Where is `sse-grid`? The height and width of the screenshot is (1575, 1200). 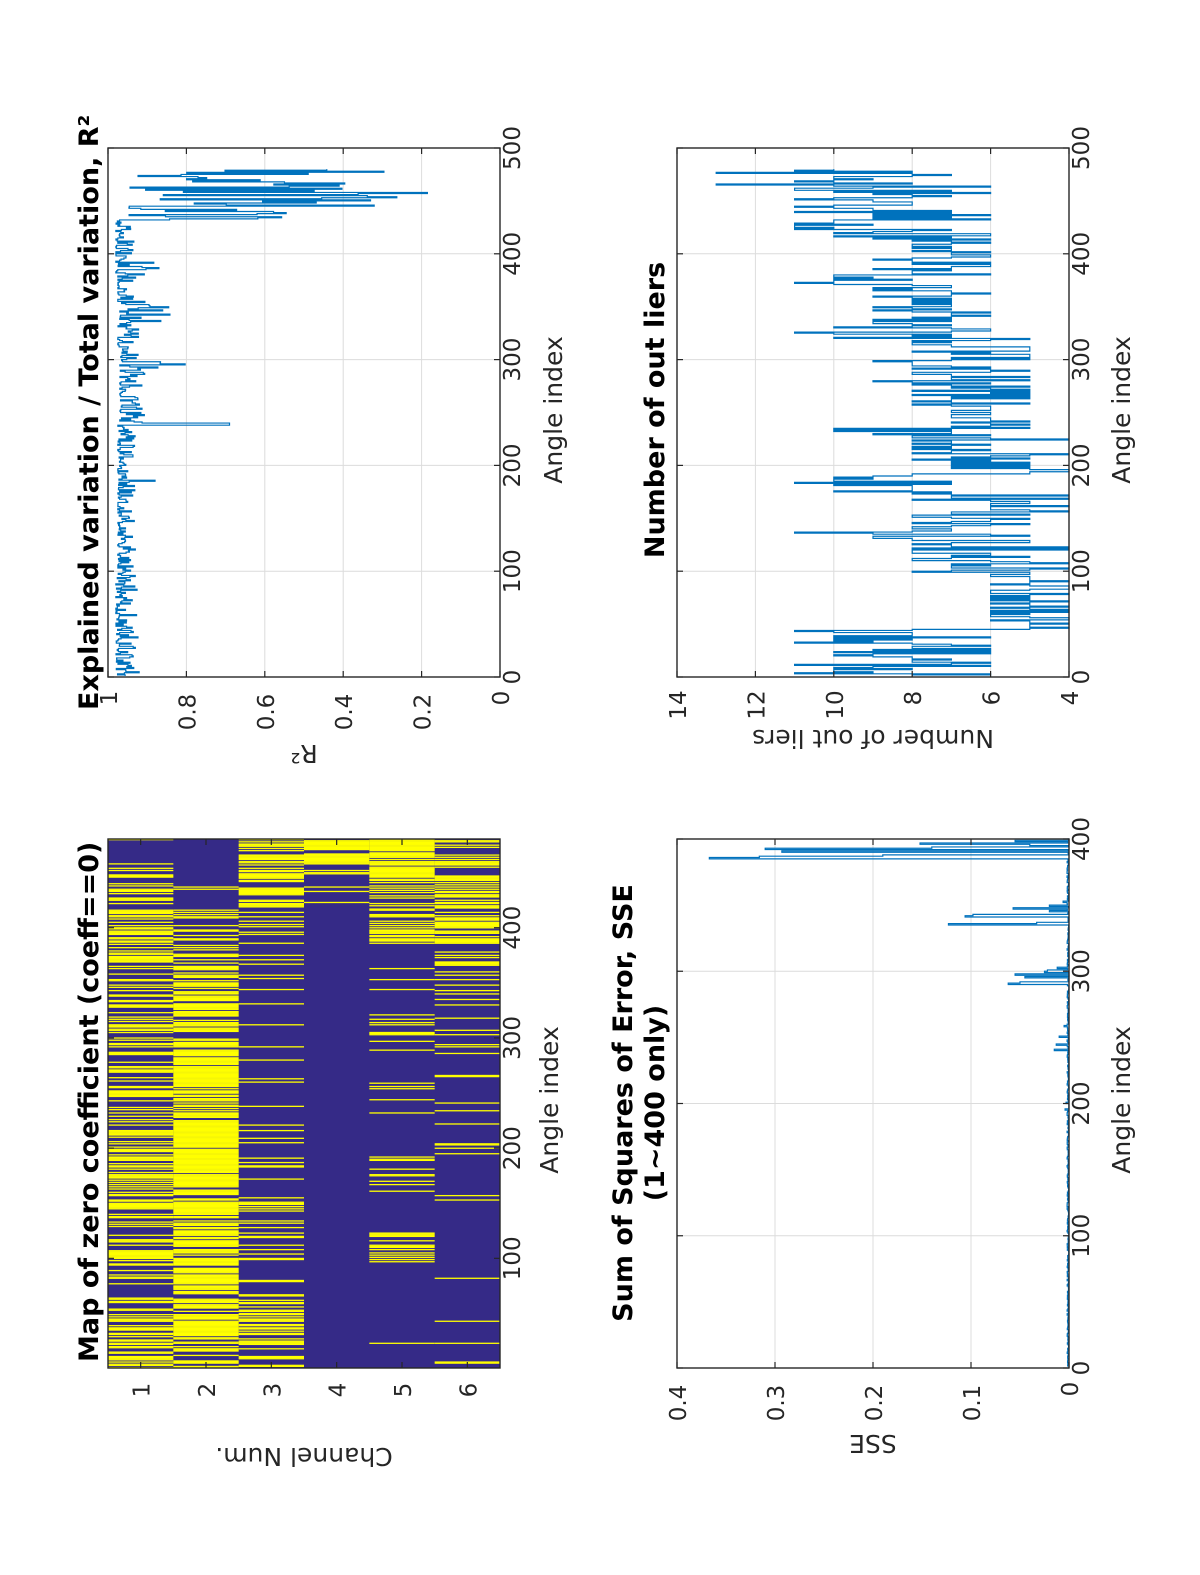
sse-grid is located at coordinates (873, 1103).